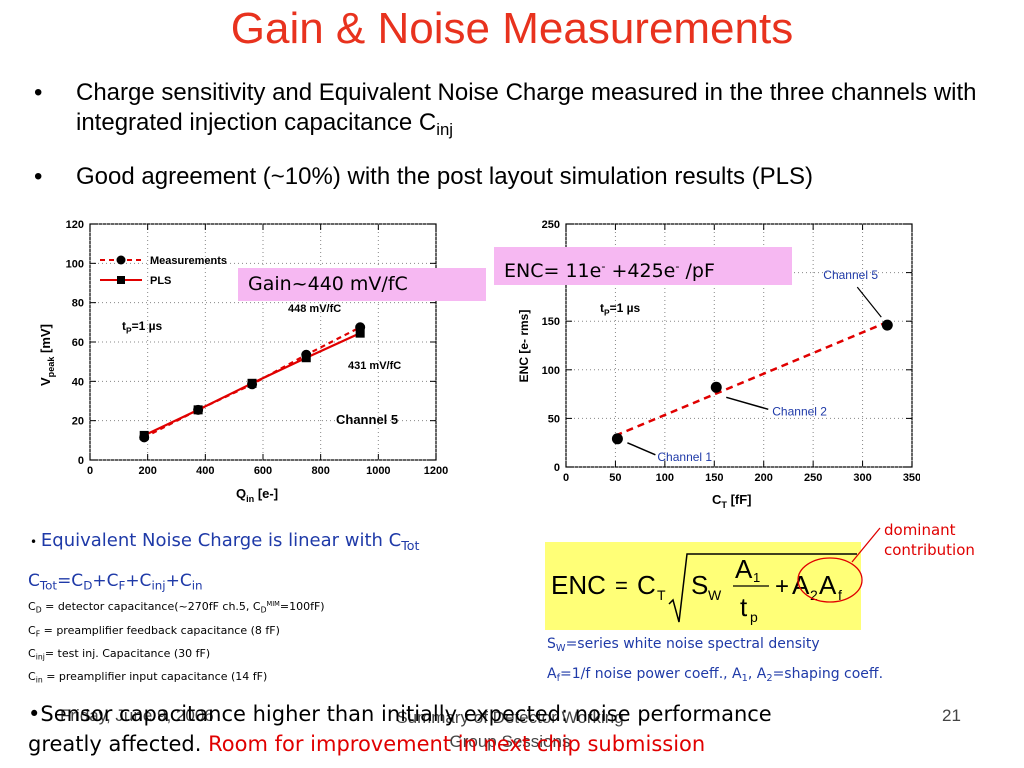 Image resolution: width=1024 pixels, height=768 pixels. What do you see at coordinates (257, 495) in the screenshot?
I see `x-axis-label: Qin [e-]` at bounding box center [257, 495].